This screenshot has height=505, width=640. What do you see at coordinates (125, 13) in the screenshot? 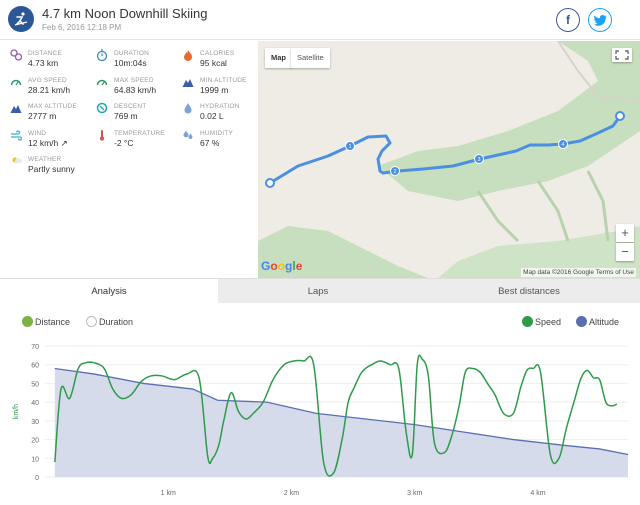
I see `activity-title: 4.7 km Noon Downhill Skiing` at bounding box center [125, 13].